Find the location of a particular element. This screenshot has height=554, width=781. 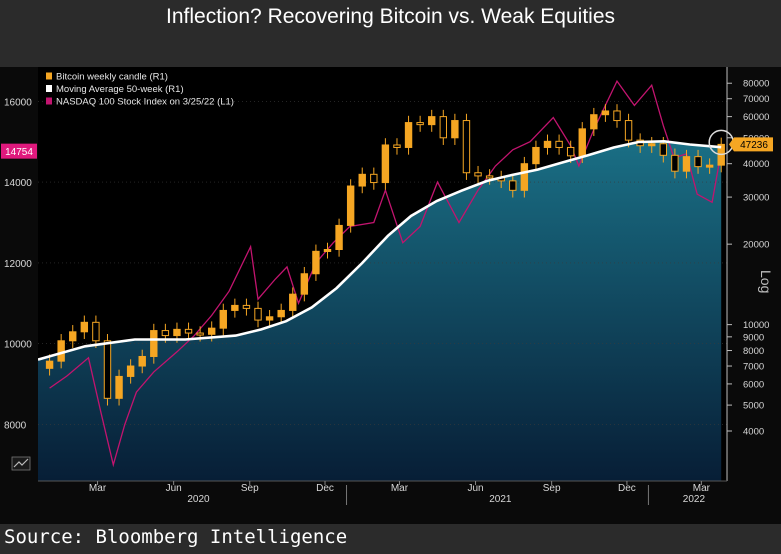

icon-glyph is located at coordinates (21, 463).